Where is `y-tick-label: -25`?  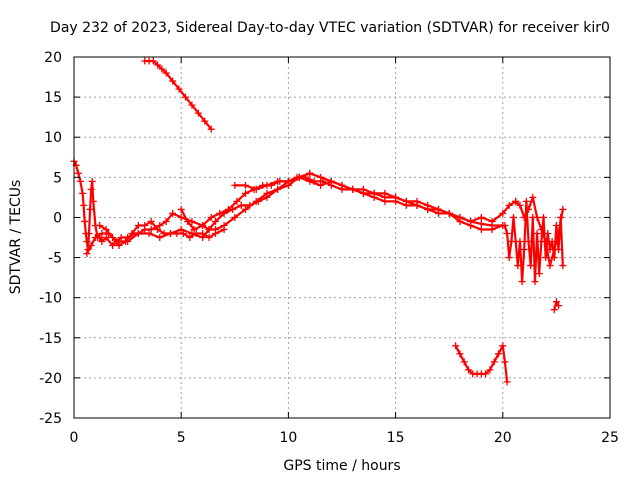 y-tick-label: -25 is located at coordinates (50, 419).